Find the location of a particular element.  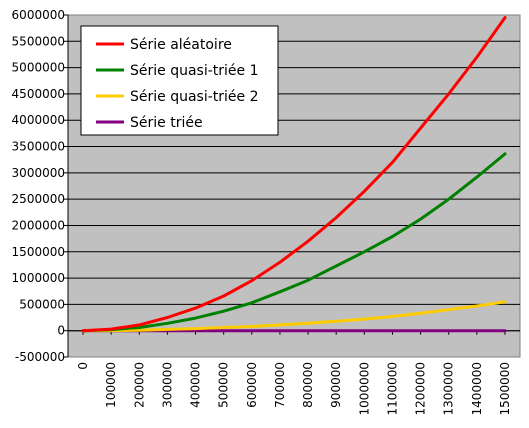

y-tick-label: 5500000 is located at coordinates (38, 41).